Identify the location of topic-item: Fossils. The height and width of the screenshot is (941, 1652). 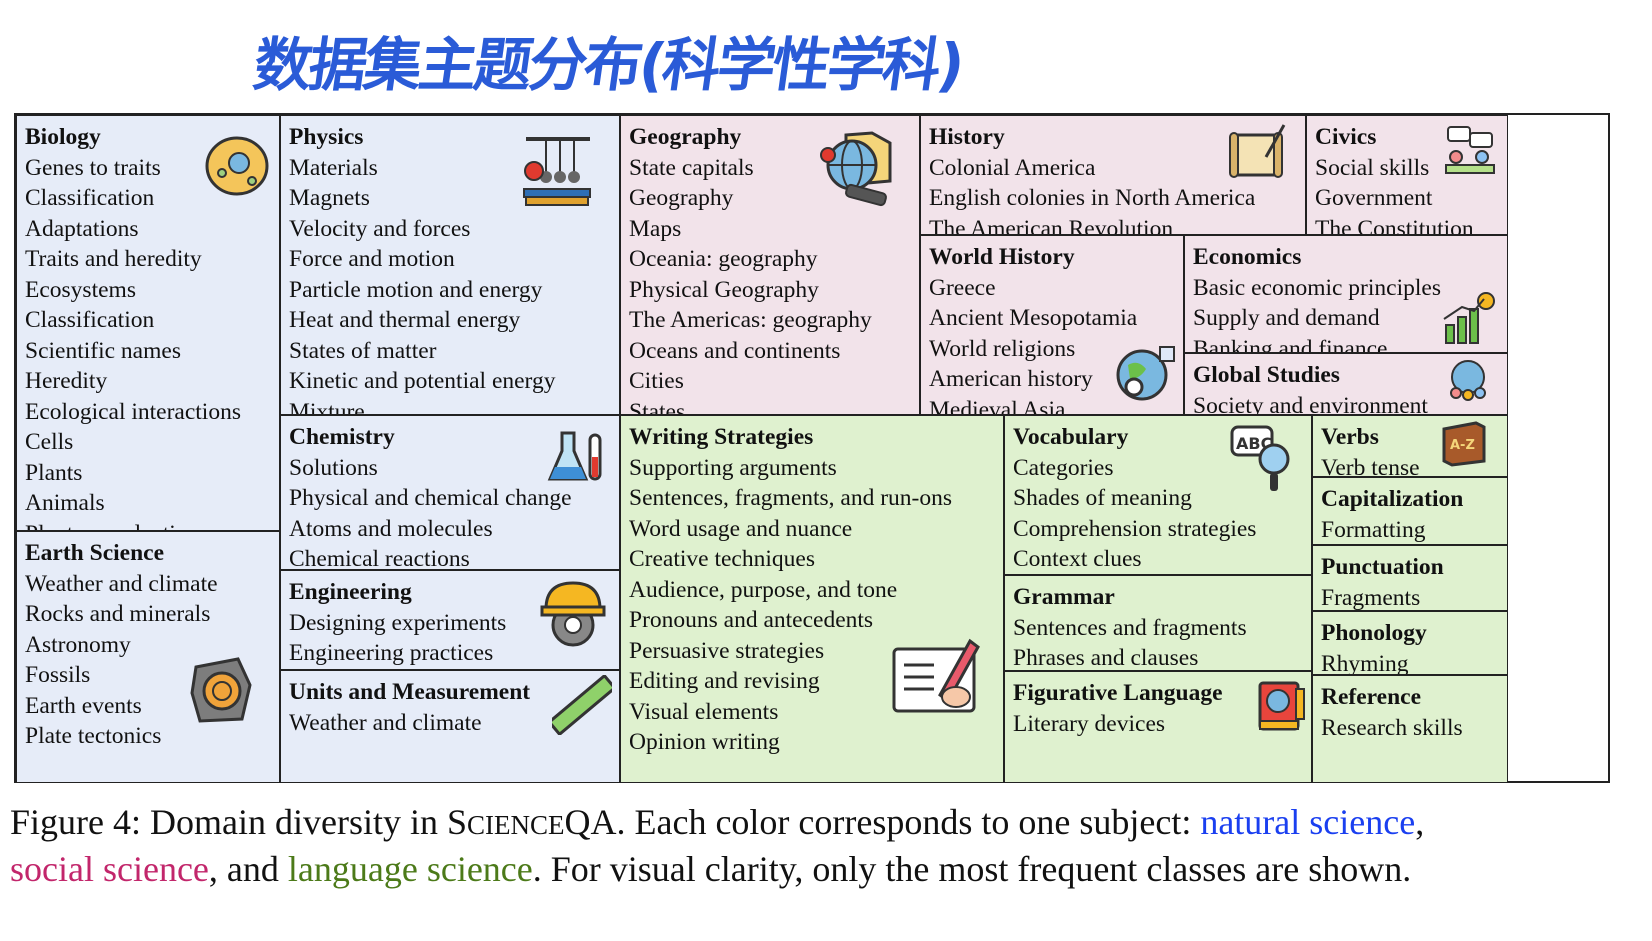
(58, 675).